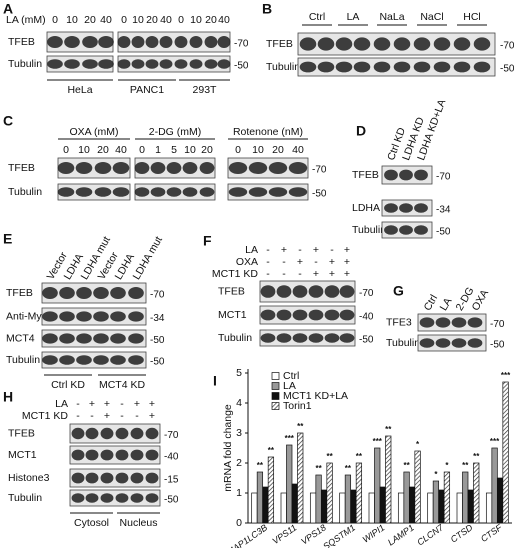  Describe the element at coordinates (391, 17) in the screenshot. I see `group-label: NaLa` at that location.